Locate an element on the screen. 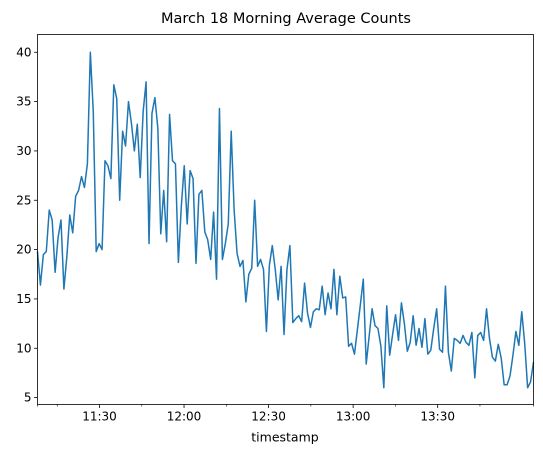  x-tick-label: 12:00 is located at coordinates (184, 417).